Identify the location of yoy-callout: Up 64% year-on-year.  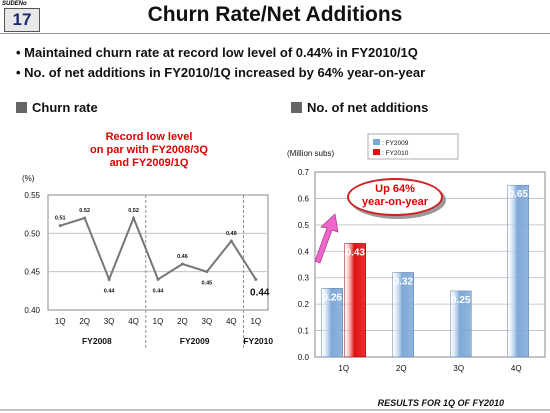
(395, 197).